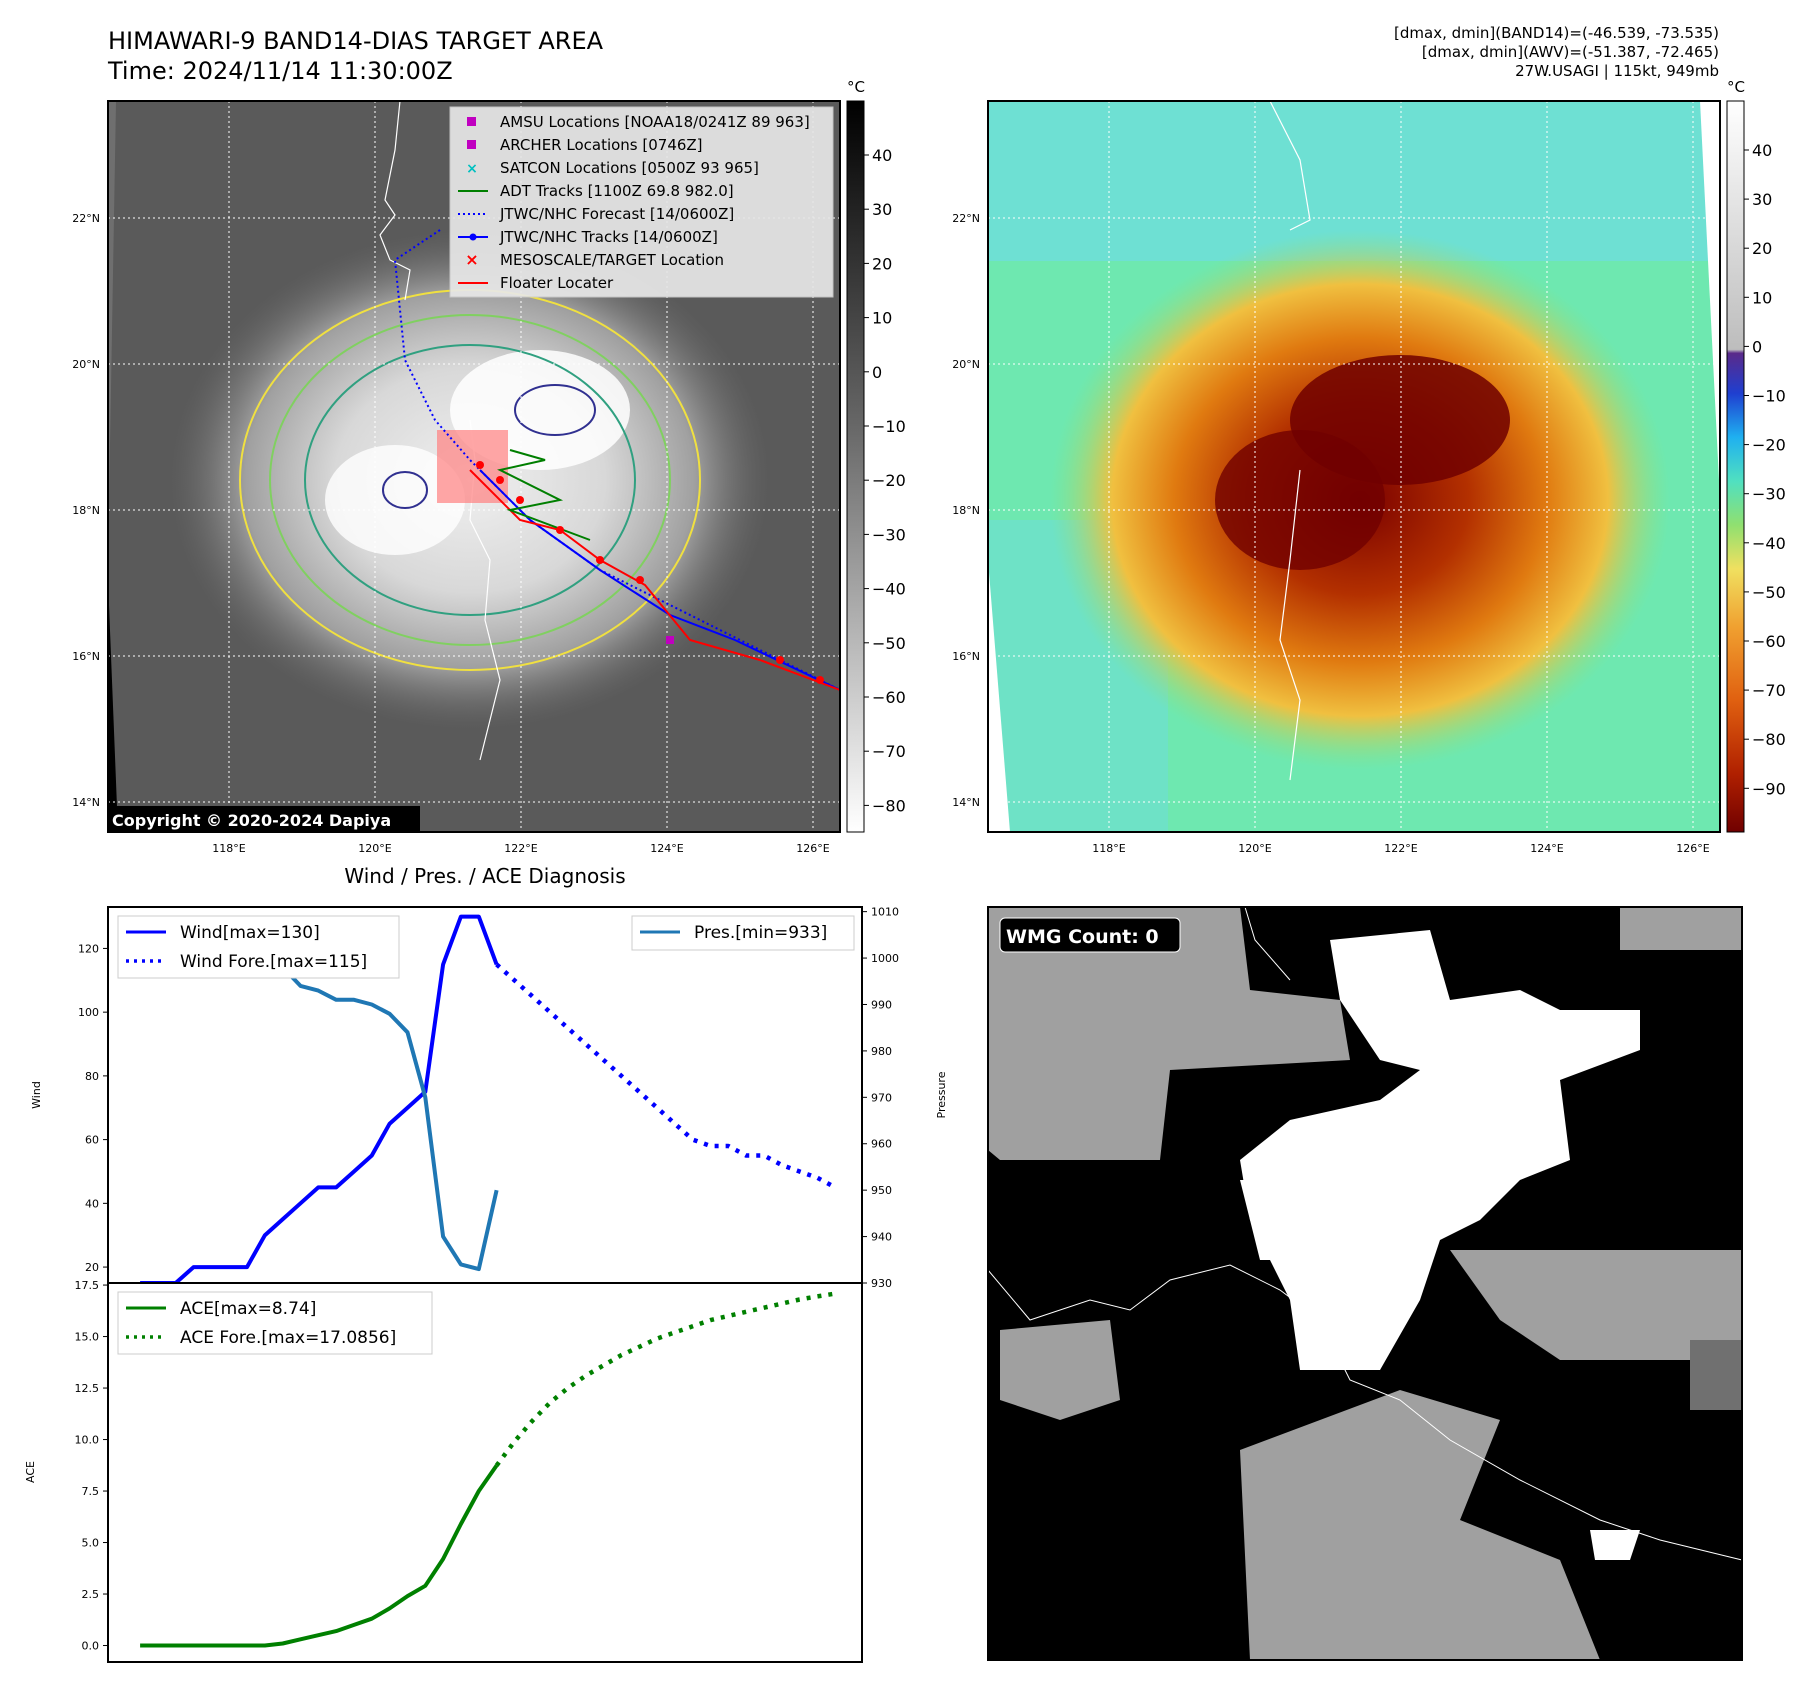 Image resolution: width=1801 pixels, height=1690 pixels. Describe the element at coordinates (666, 848) in the screenshot. I see `lon-tick-label: 124°E` at that location.